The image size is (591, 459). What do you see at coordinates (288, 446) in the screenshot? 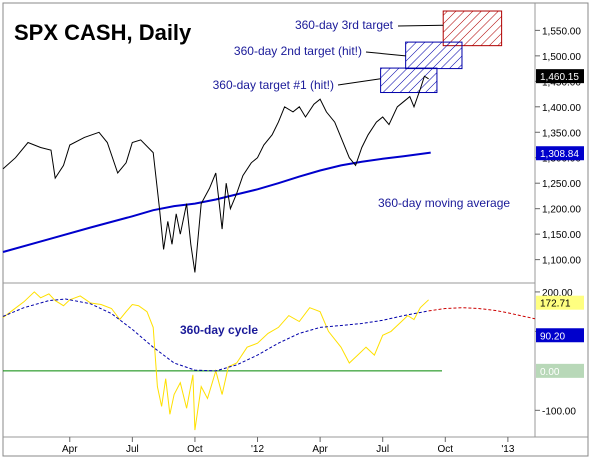
I see `x-axis: Apr Jul Oct '12 Apr Jul Oct '13` at bounding box center [288, 446].